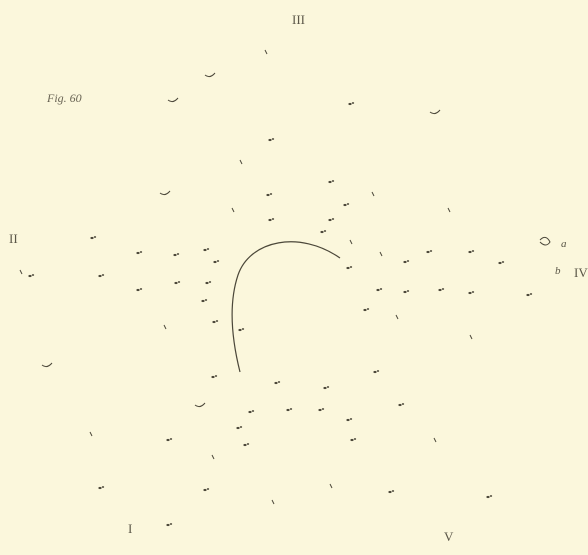 This screenshot has width=588, height=555. Describe the element at coordinates (558, 271) in the screenshot. I see `annotation-b: b` at that location.